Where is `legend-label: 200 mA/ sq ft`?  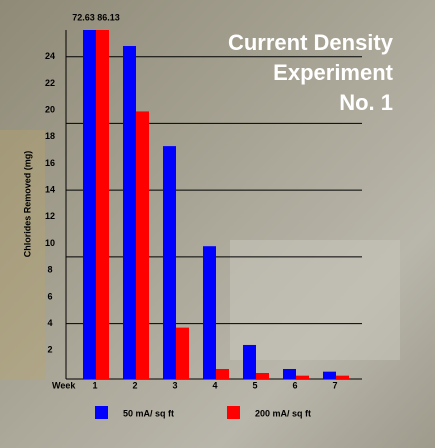
legend-label: 200 mA/ sq ft is located at coordinates (283, 413).